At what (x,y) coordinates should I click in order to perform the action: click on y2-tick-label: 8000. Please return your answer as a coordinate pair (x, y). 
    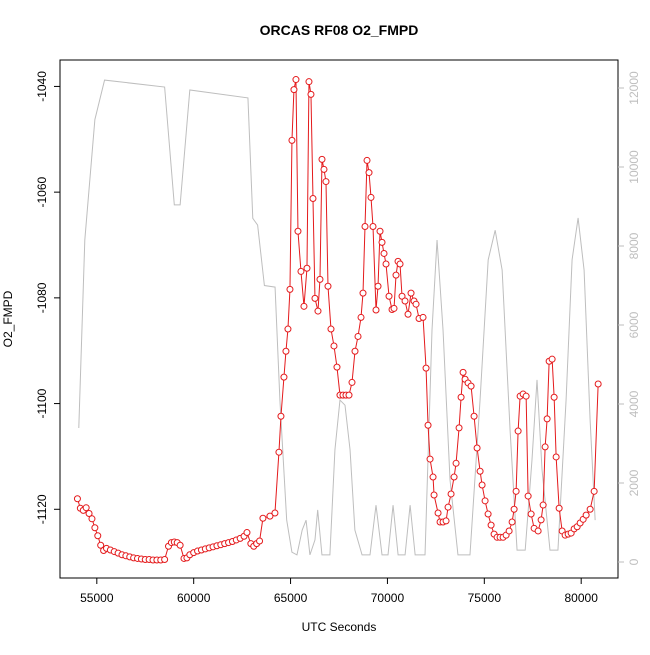
    Looking at the image, I should click on (634, 245).